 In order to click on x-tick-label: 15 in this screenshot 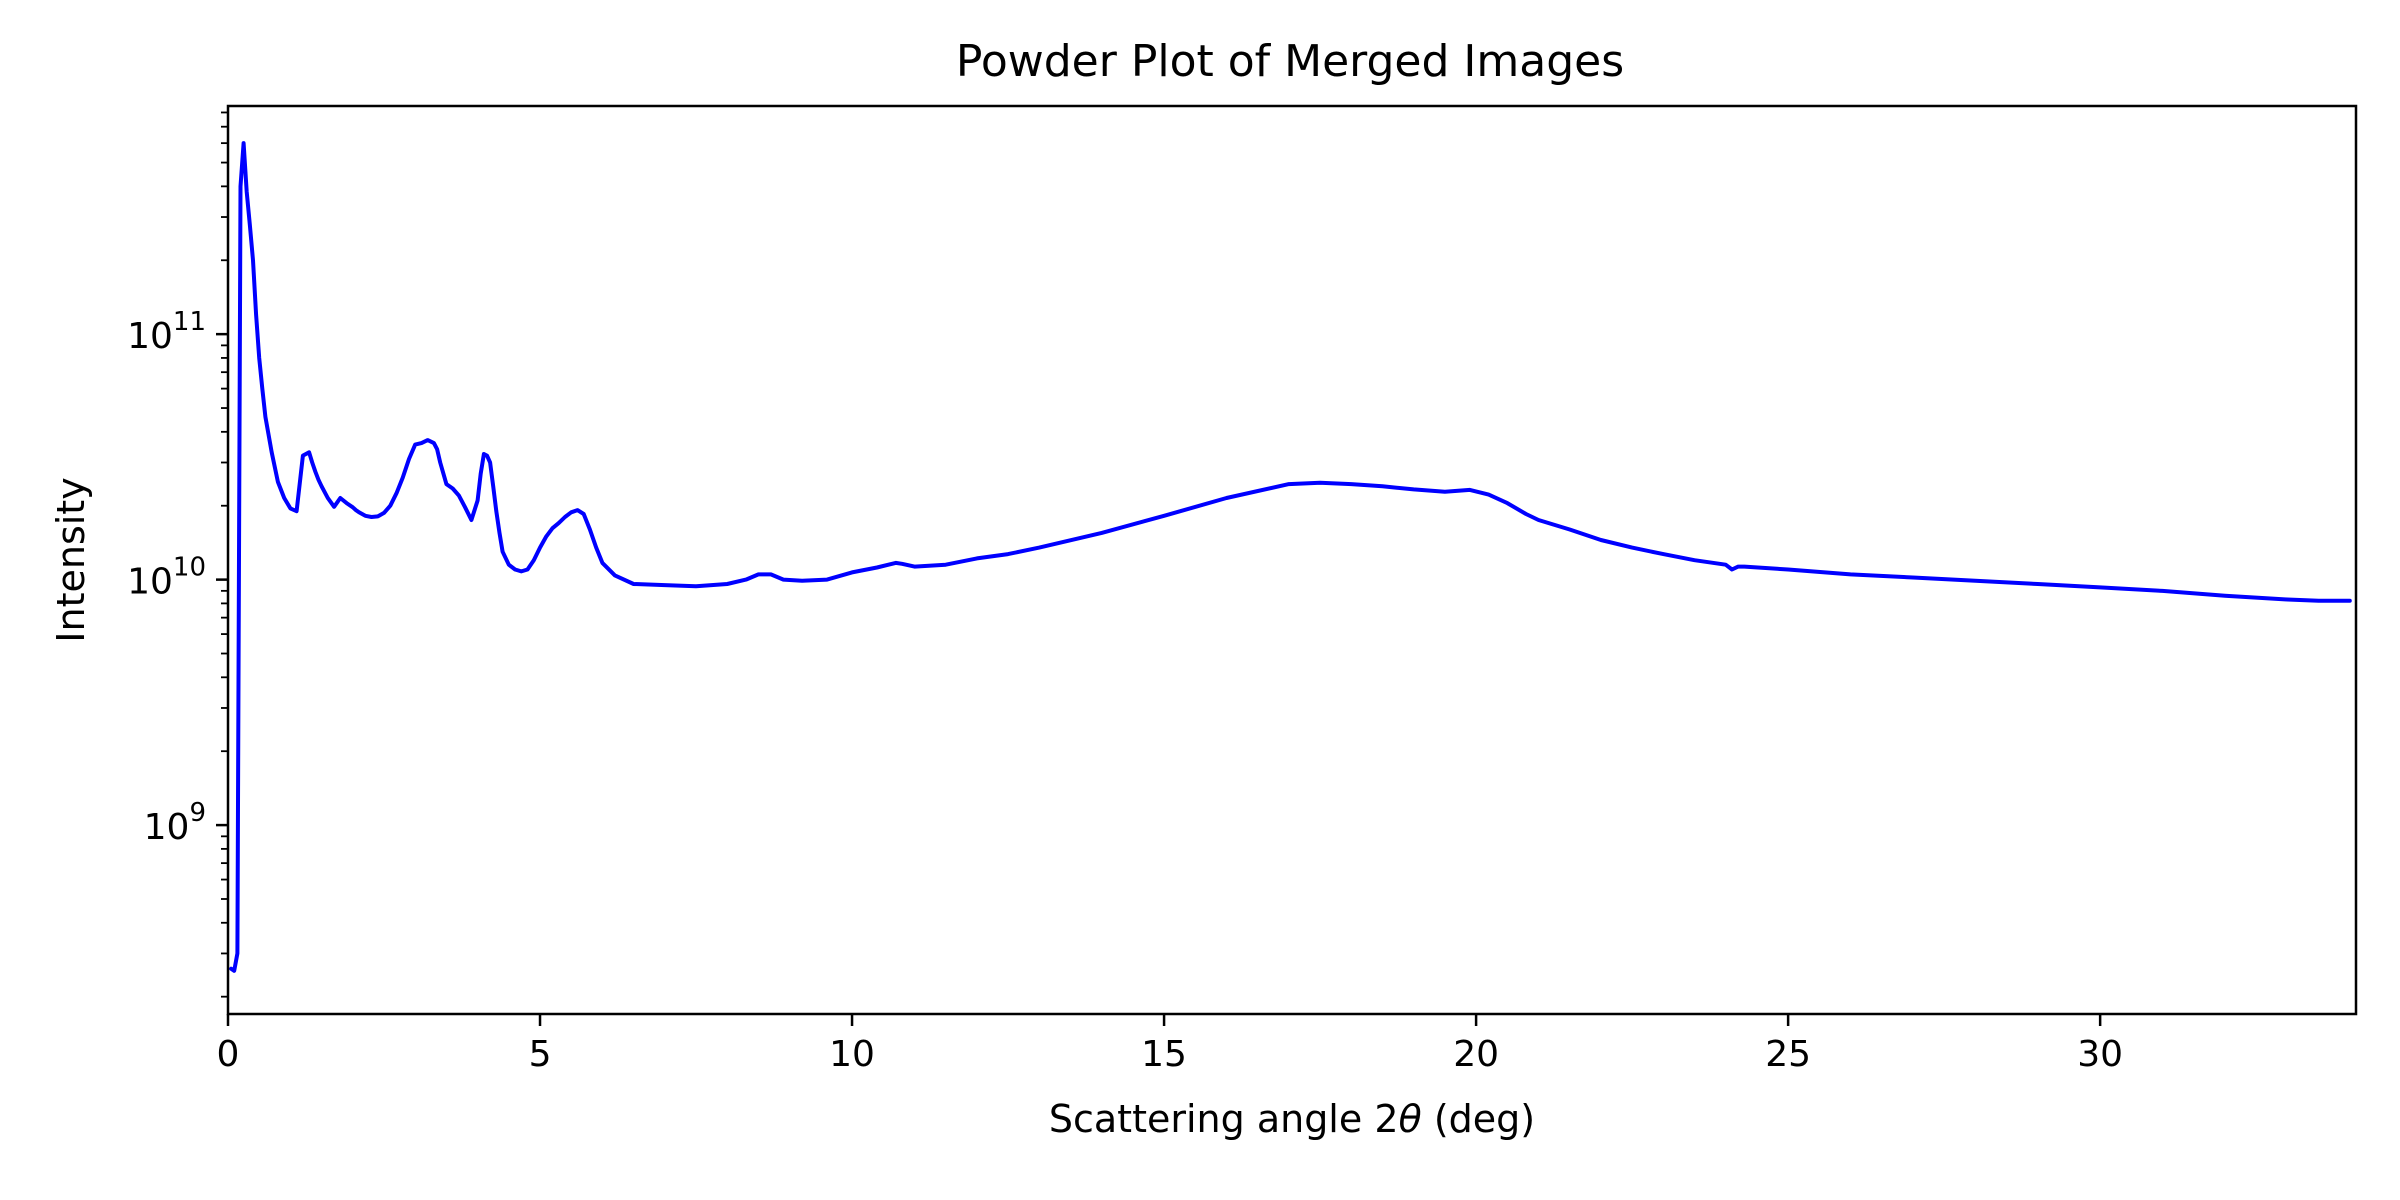, I will do `click(1164, 1054)`.